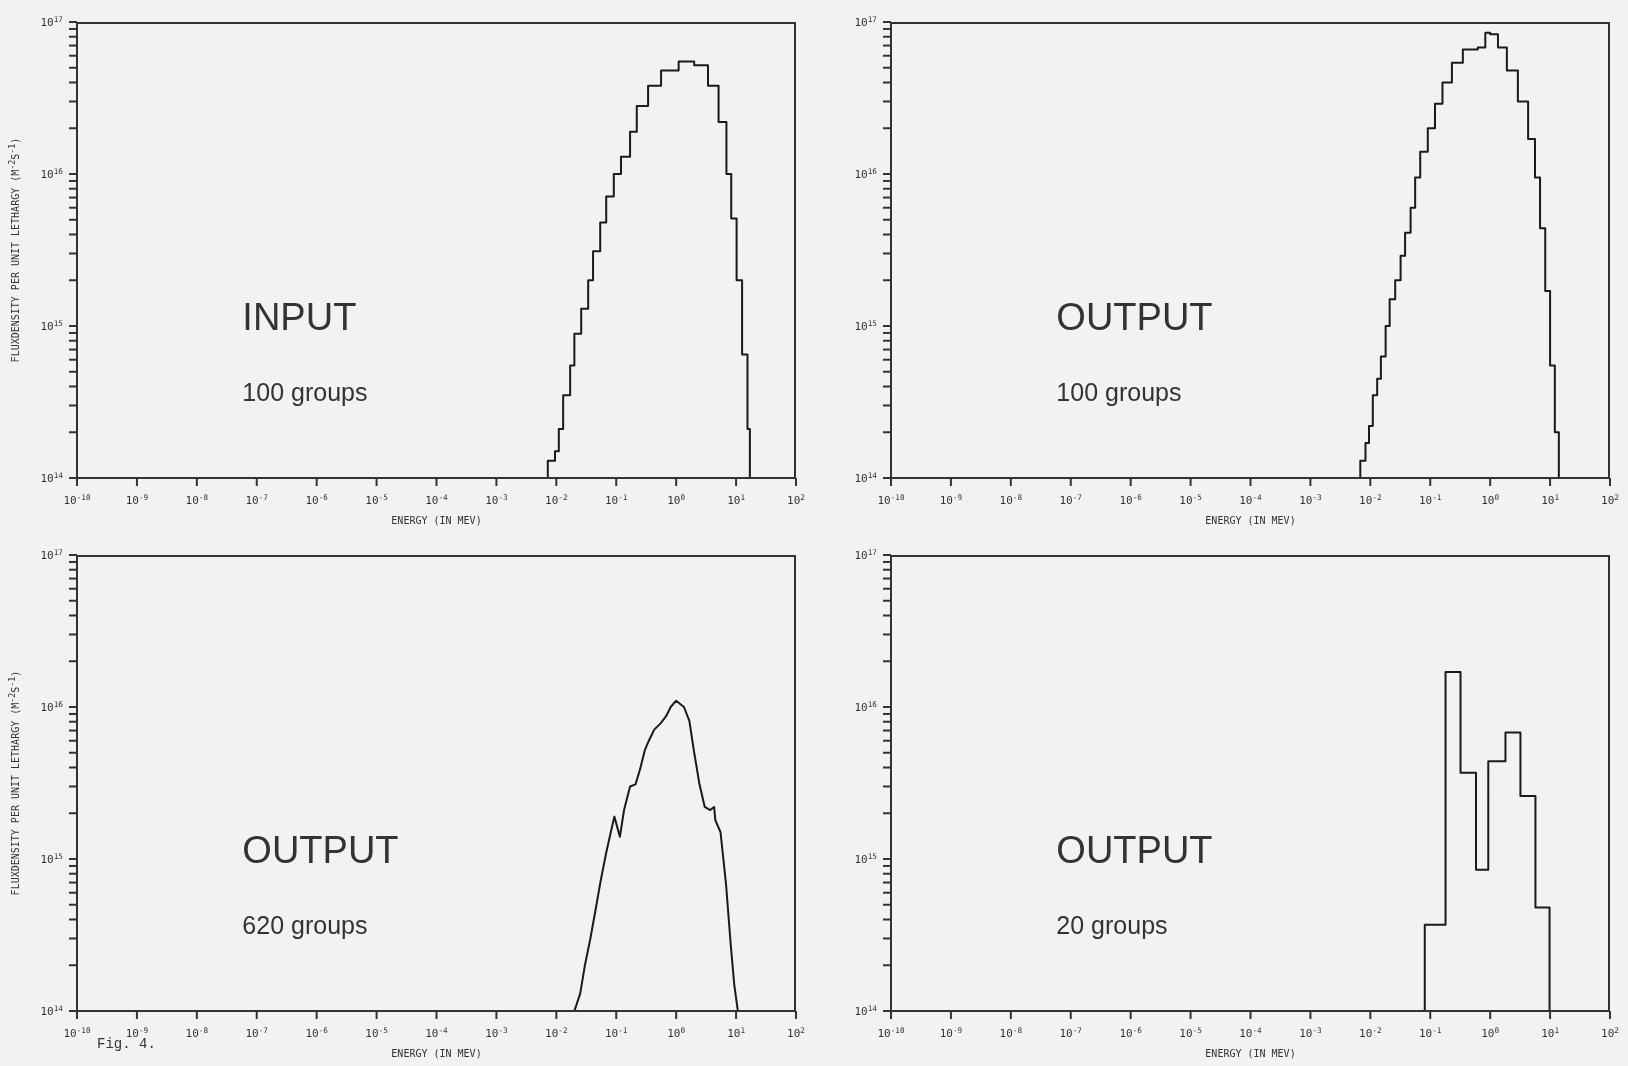 Image resolution: width=1628 pixels, height=1066 pixels. Describe the element at coordinates (1112, 925) in the screenshot. I see `annotation: 20 groups` at that location.